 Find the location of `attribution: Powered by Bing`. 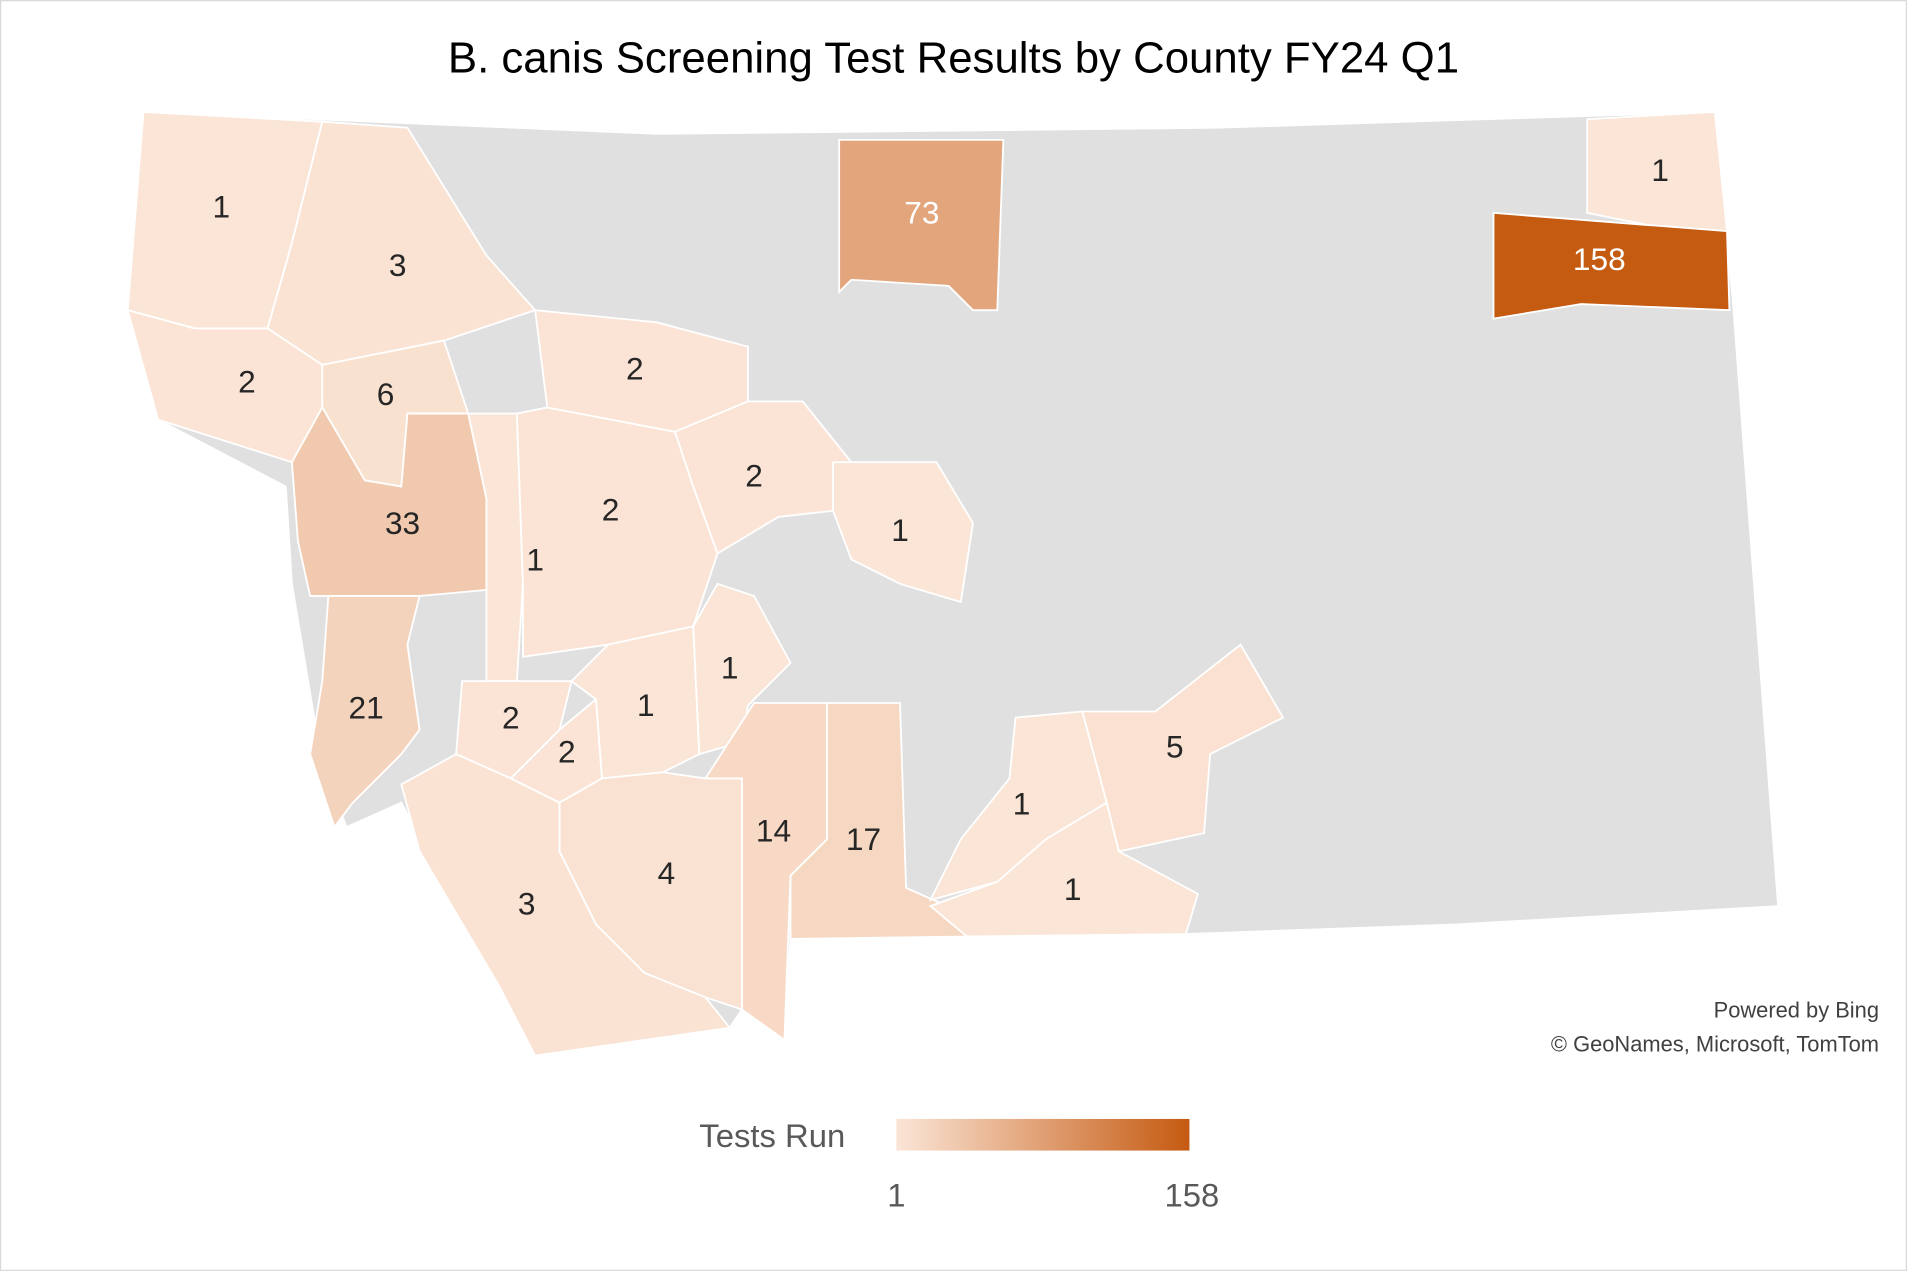

attribution: Powered by Bing is located at coordinates (1796, 1010).